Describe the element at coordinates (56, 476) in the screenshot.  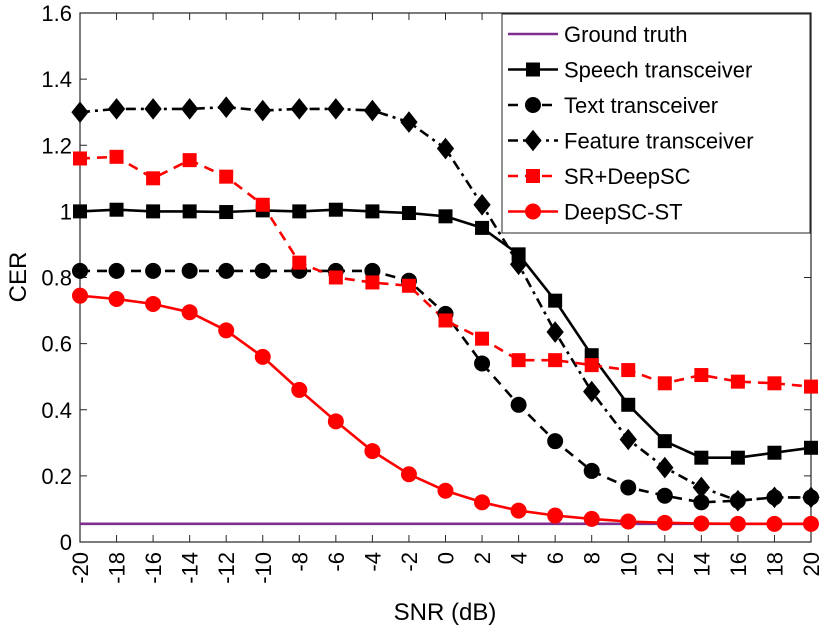
I see `y-tick-label: 0.2` at that location.